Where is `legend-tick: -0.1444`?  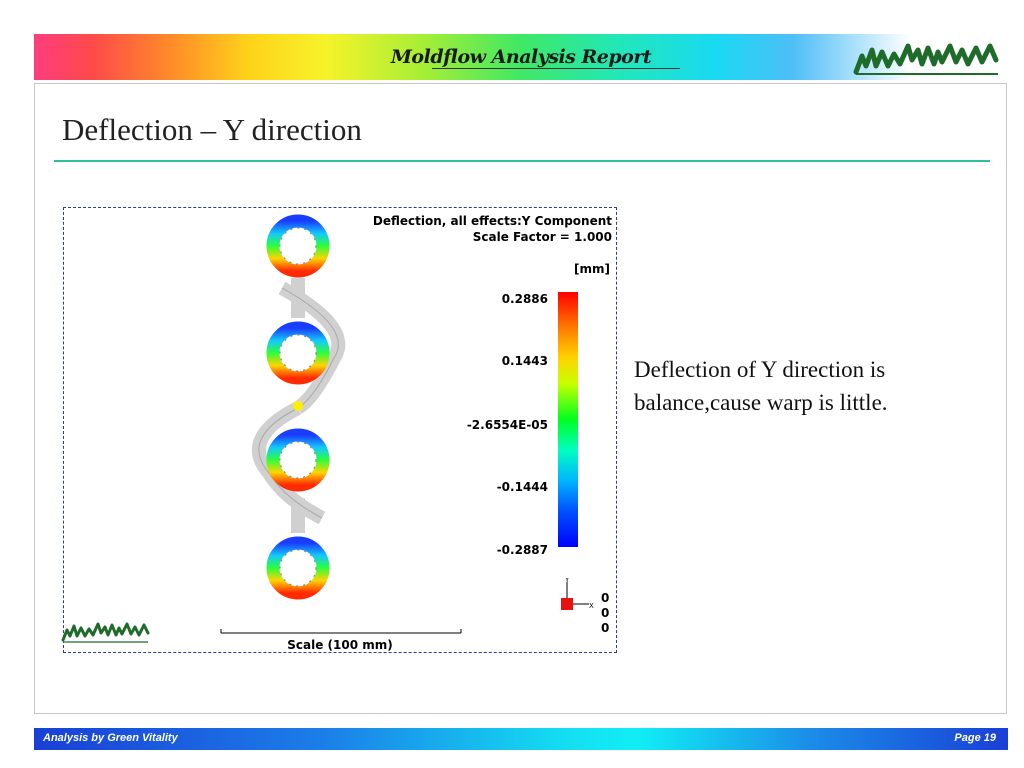 legend-tick: -0.1444 is located at coordinates (522, 487).